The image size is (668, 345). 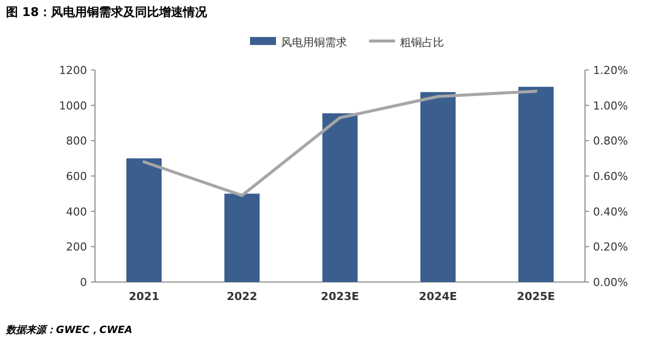 What do you see at coordinates (536, 296) in the screenshot?
I see `x-tick-label: 2025E` at bounding box center [536, 296].